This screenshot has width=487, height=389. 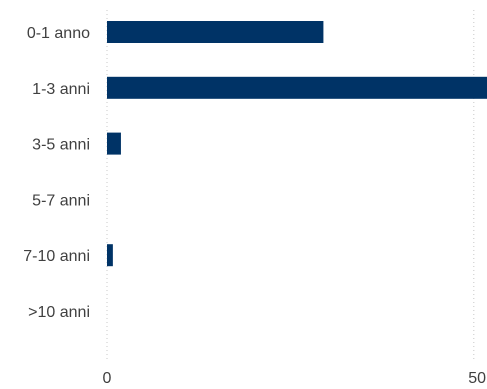 I want to click on category-label-0: 0-1 anno, so click(x=58, y=33).